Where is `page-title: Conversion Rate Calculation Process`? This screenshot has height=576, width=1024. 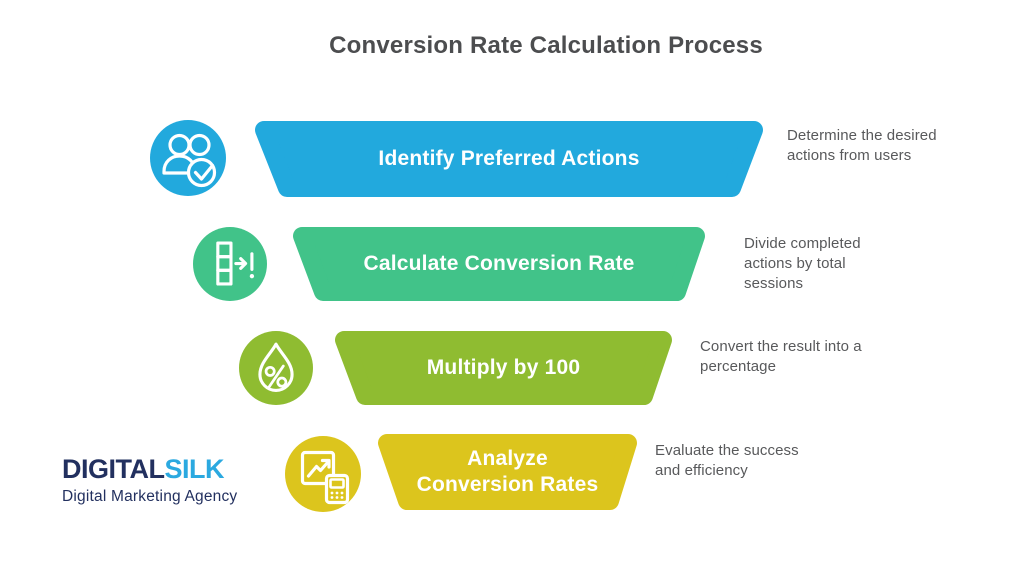 page-title: Conversion Rate Calculation Process is located at coordinates (546, 45).